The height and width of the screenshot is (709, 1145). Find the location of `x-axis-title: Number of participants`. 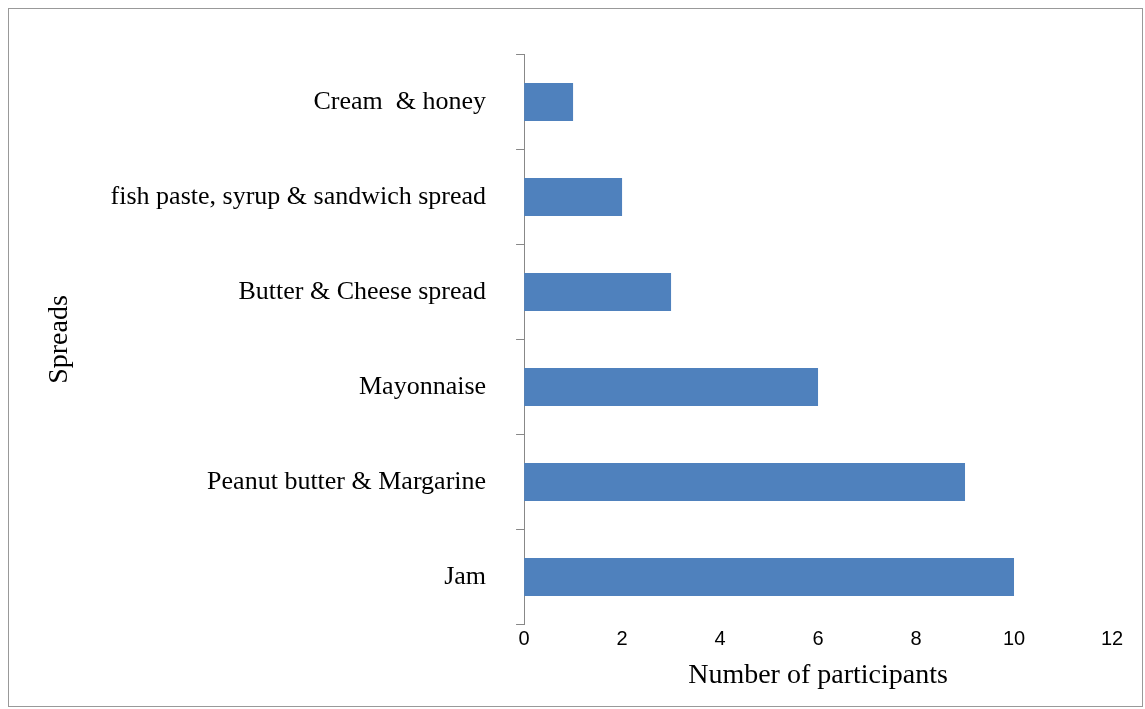

x-axis-title: Number of participants is located at coordinates (818, 673).